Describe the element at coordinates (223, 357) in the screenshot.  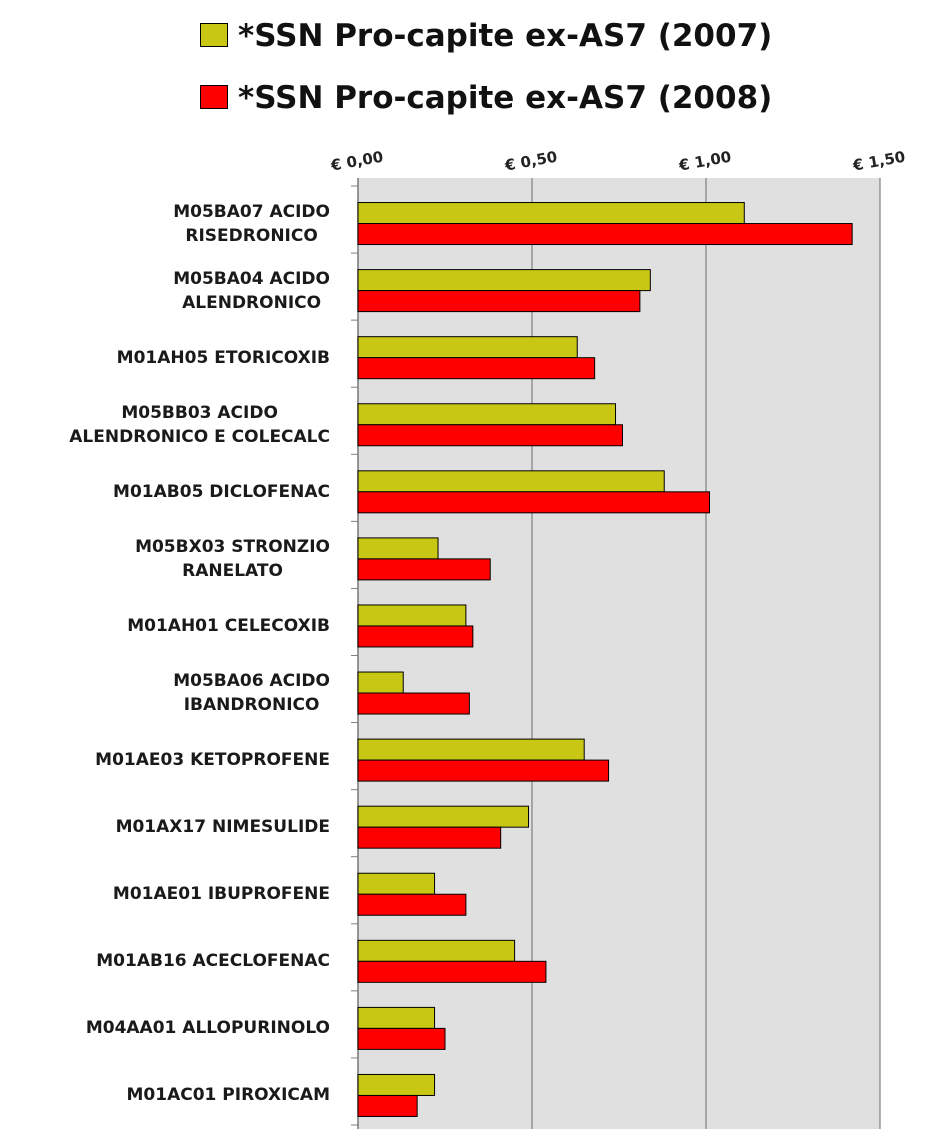
I see `y-tick-label: M01AH05 ETORICOXIB` at that location.